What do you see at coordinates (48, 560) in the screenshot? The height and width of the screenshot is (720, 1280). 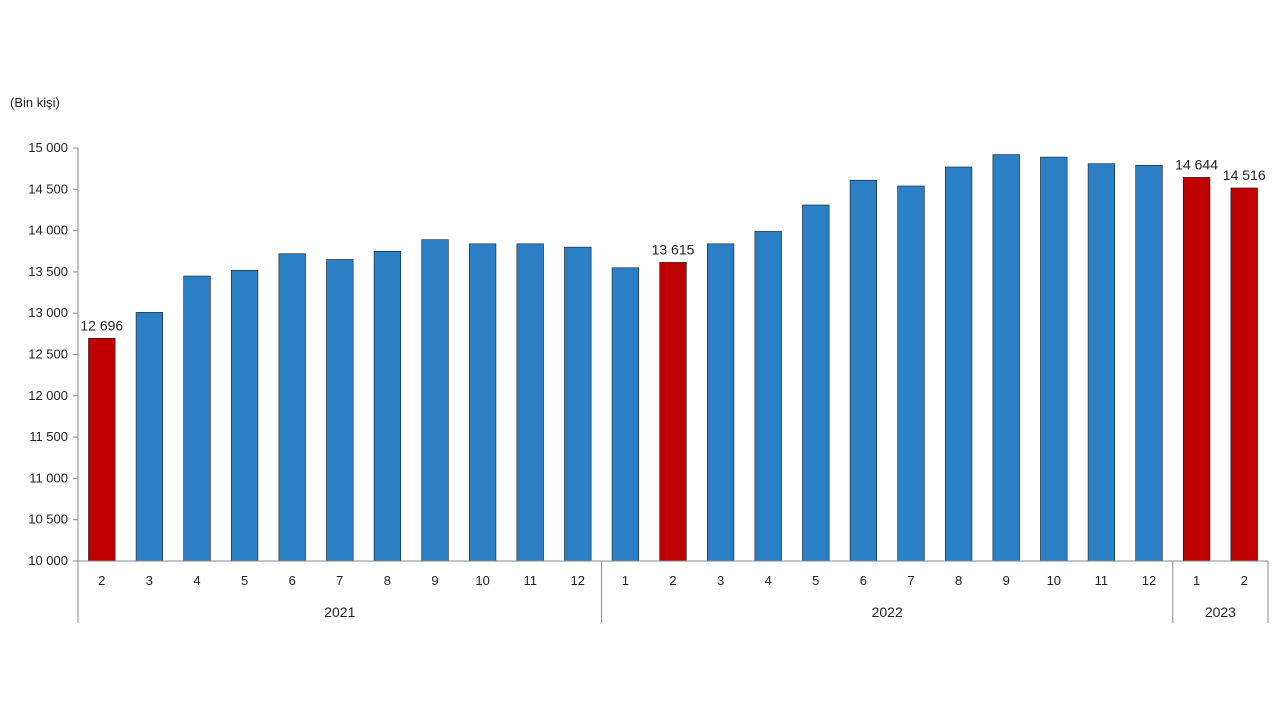 I see `y-tick-label: 10 000` at bounding box center [48, 560].